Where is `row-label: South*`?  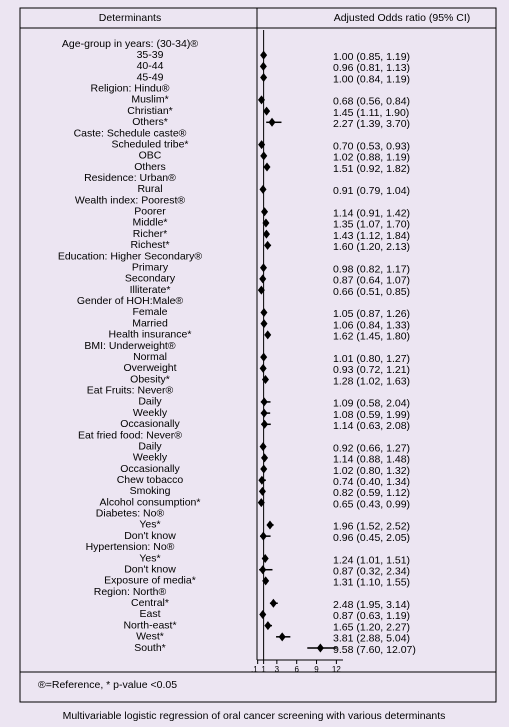
row-label: South* is located at coordinates (150, 648).